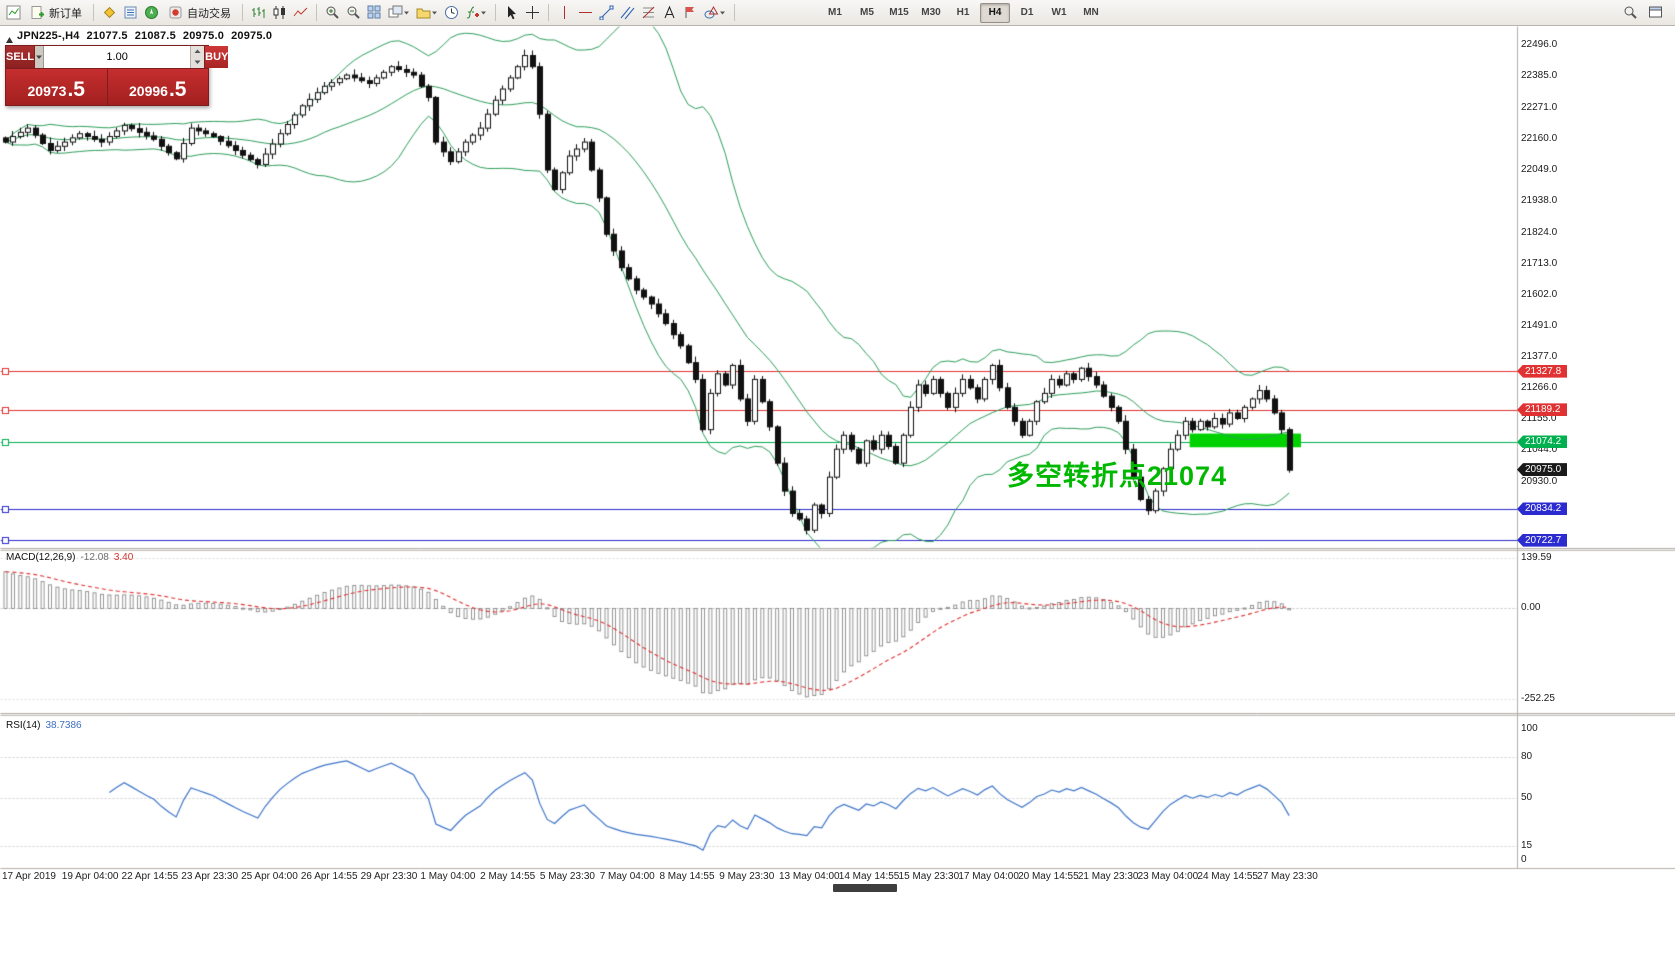  I want to click on cursor-tool-button, so click(511, 13).